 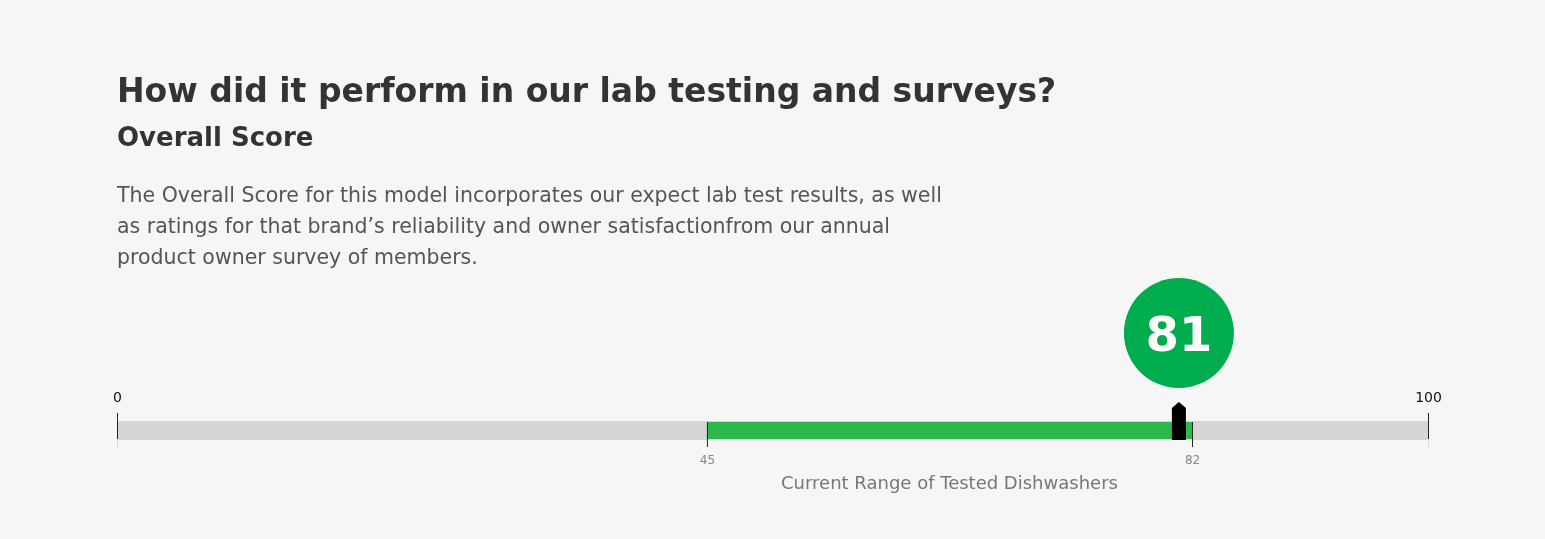 I want to click on x2-tick-label: 100, so click(x=1428, y=396).